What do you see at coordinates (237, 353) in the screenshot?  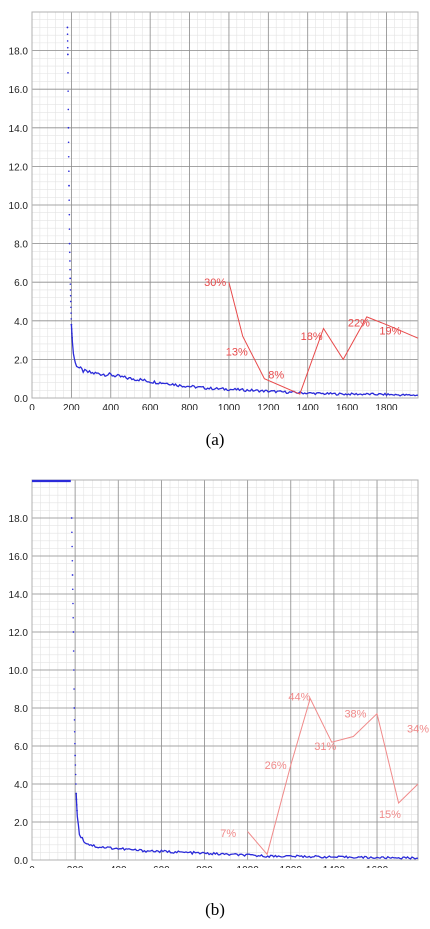 I see `percent-label: 13%` at bounding box center [237, 353].